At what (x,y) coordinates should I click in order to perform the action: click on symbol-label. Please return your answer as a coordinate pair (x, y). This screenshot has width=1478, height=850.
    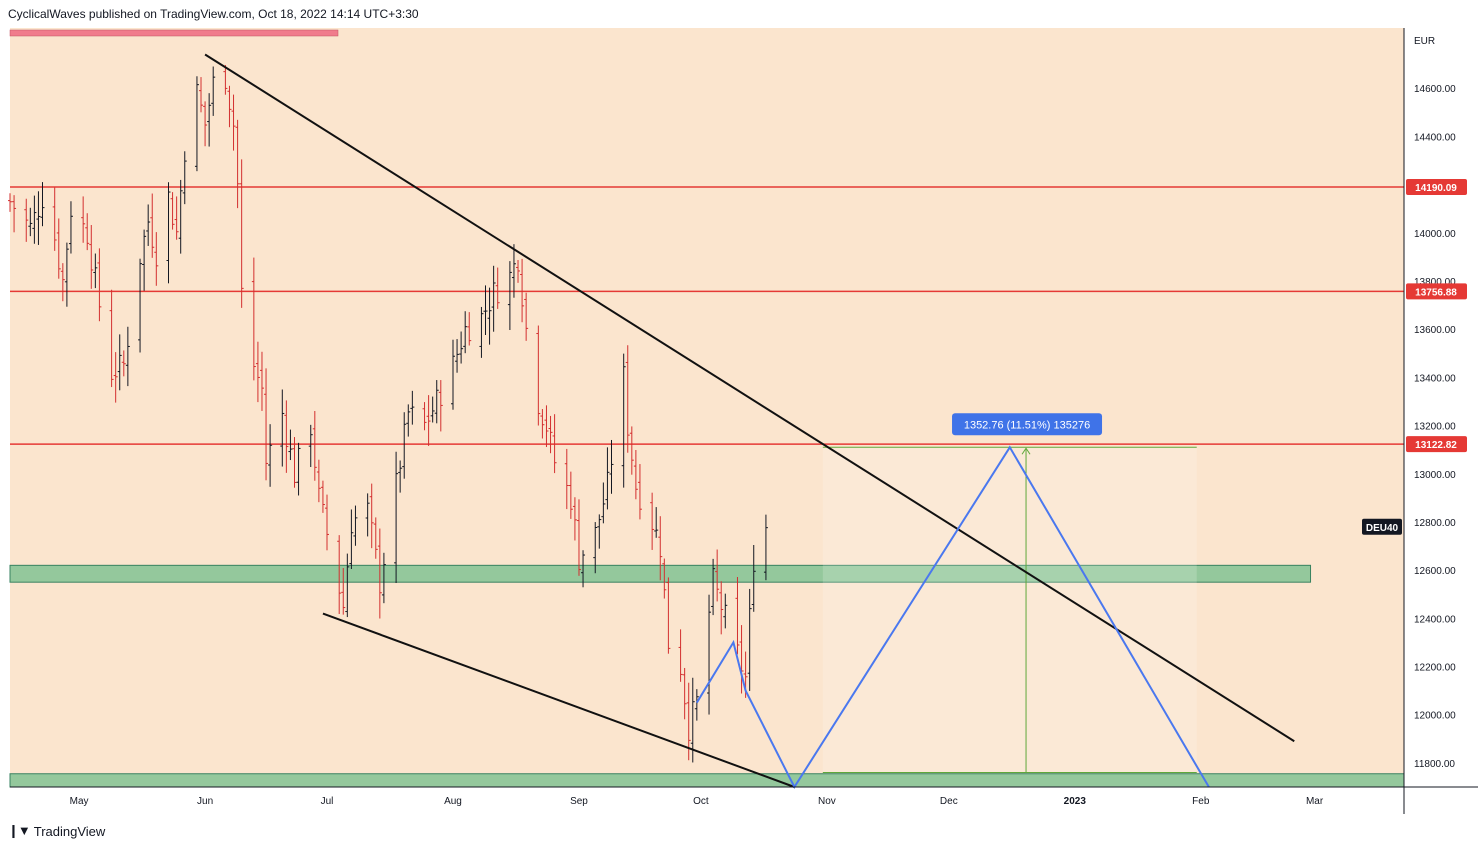
    Looking at the image, I should click on (1382, 526).